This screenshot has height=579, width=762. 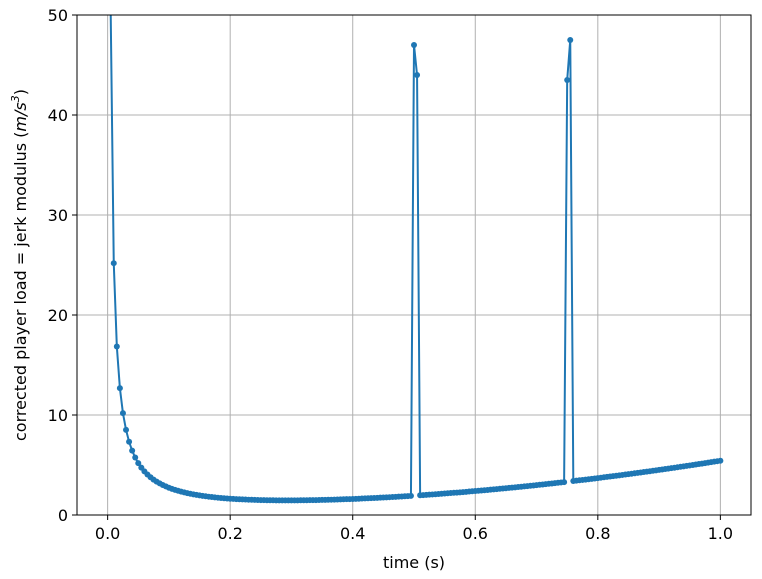 I want to click on x-tick-label: 0.2, so click(x=229, y=533).